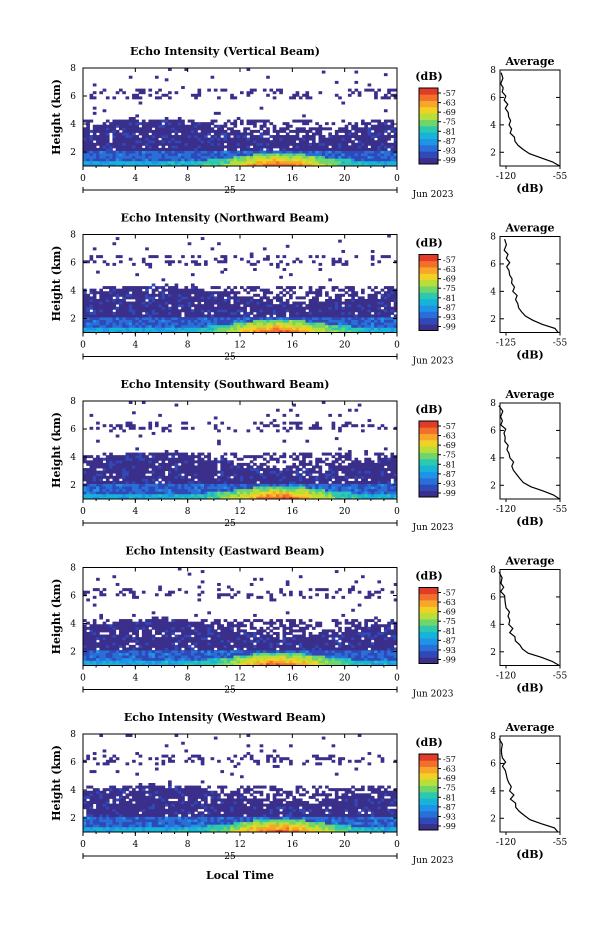  I want to click on x-tick-label: 16, so click(293, 179).